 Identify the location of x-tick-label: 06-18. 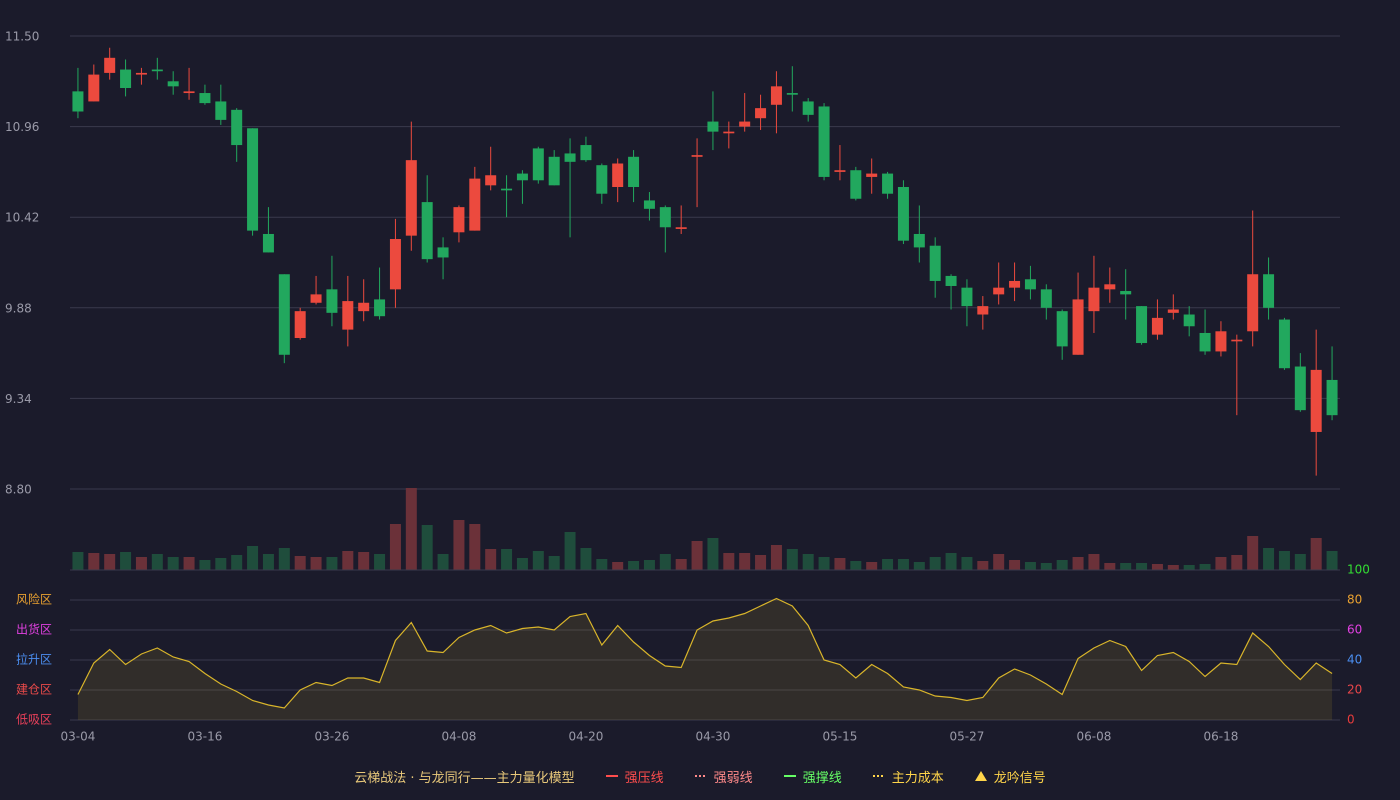
(1221, 737).